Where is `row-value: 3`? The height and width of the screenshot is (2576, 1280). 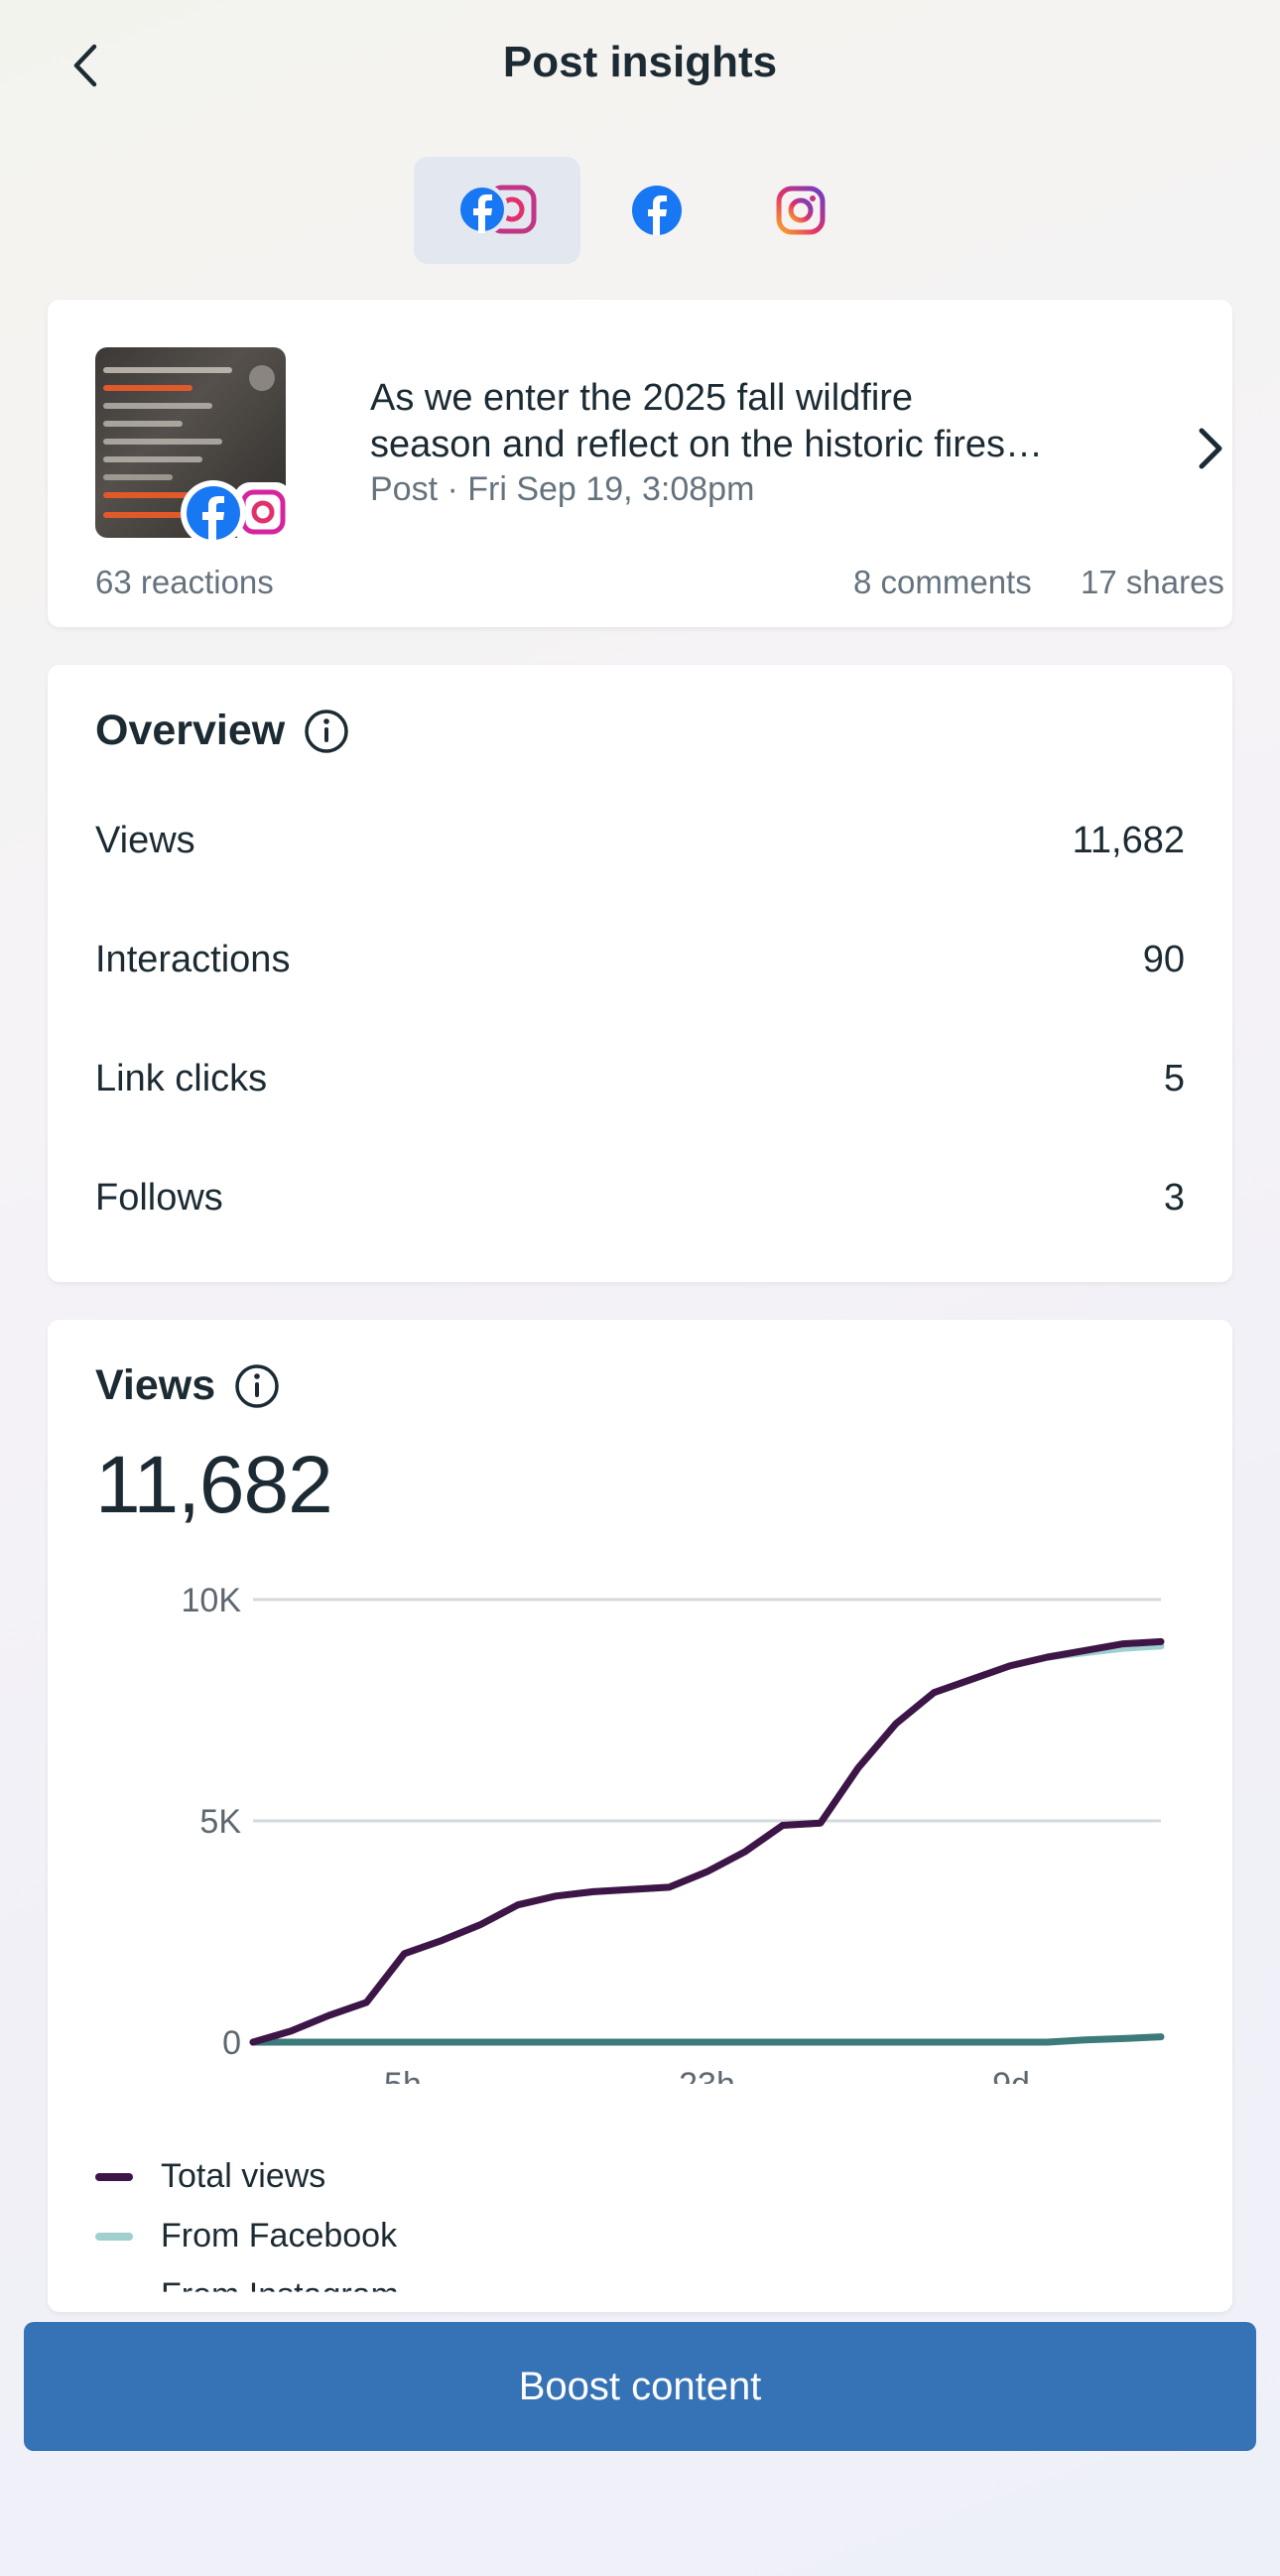
row-value: 3 is located at coordinates (1174, 1198).